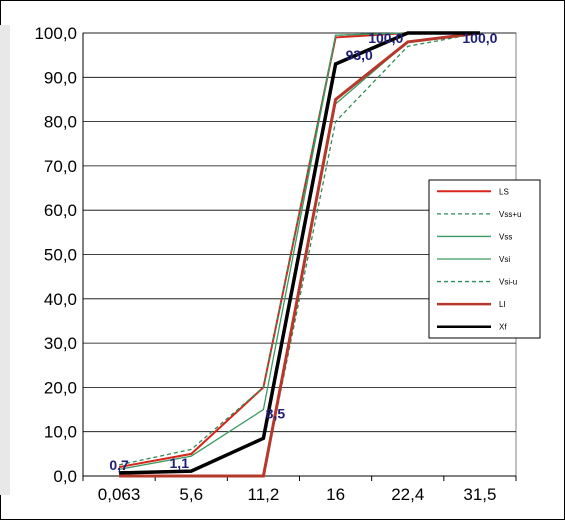 Image resolution: width=565 pixels, height=520 pixels. Describe the element at coordinates (65, 476) in the screenshot. I see `y-tick-label: 0,0` at that location.